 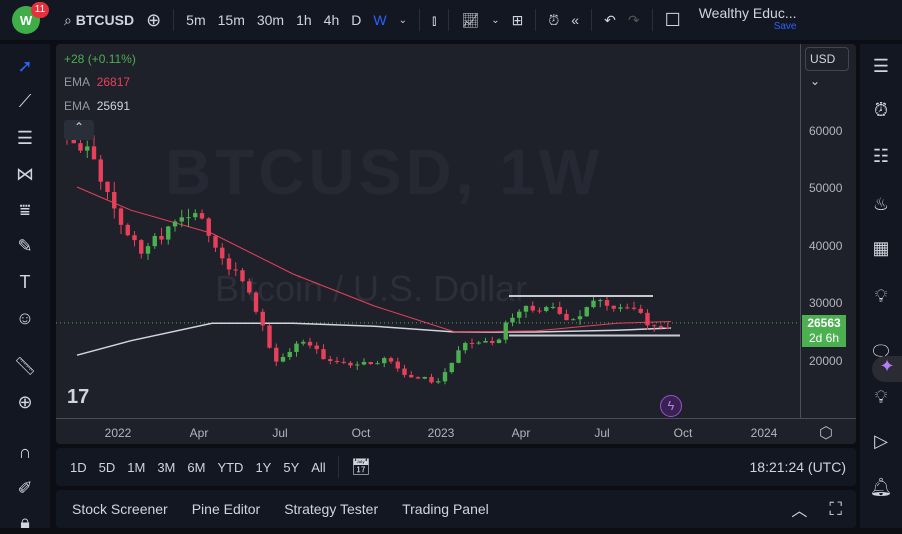 What do you see at coordinates (120, 509) in the screenshot?
I see `tab-stock-screener: Stock Screener` at bounding box center [120, 509].